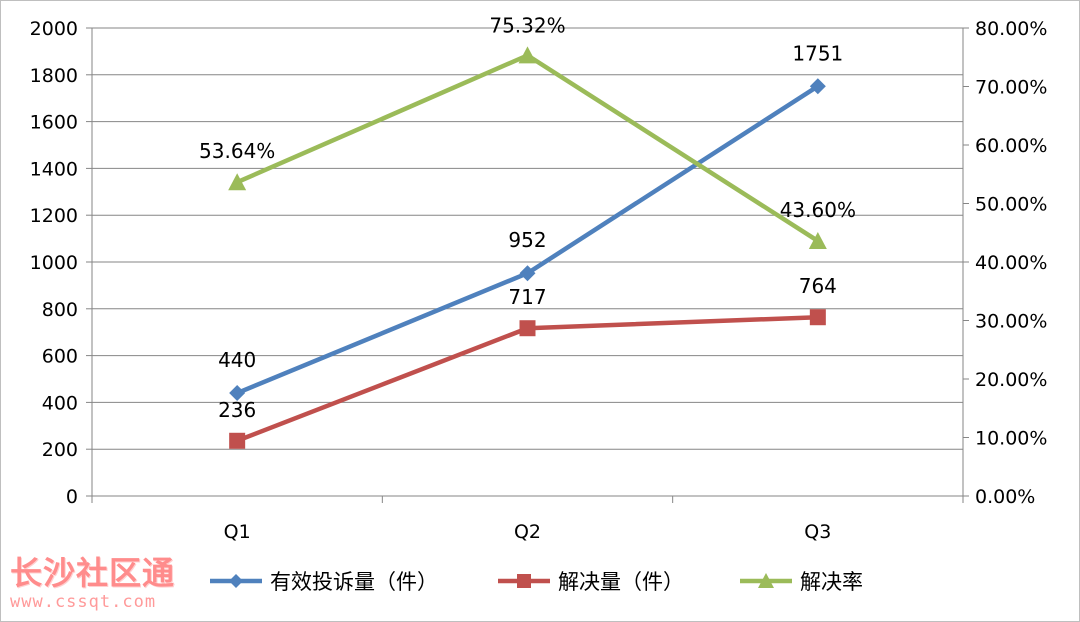  Describe the element at coordinates (1011, 322) in the screenshot. I see `y-right-tick-label: 30.00%` at that location.